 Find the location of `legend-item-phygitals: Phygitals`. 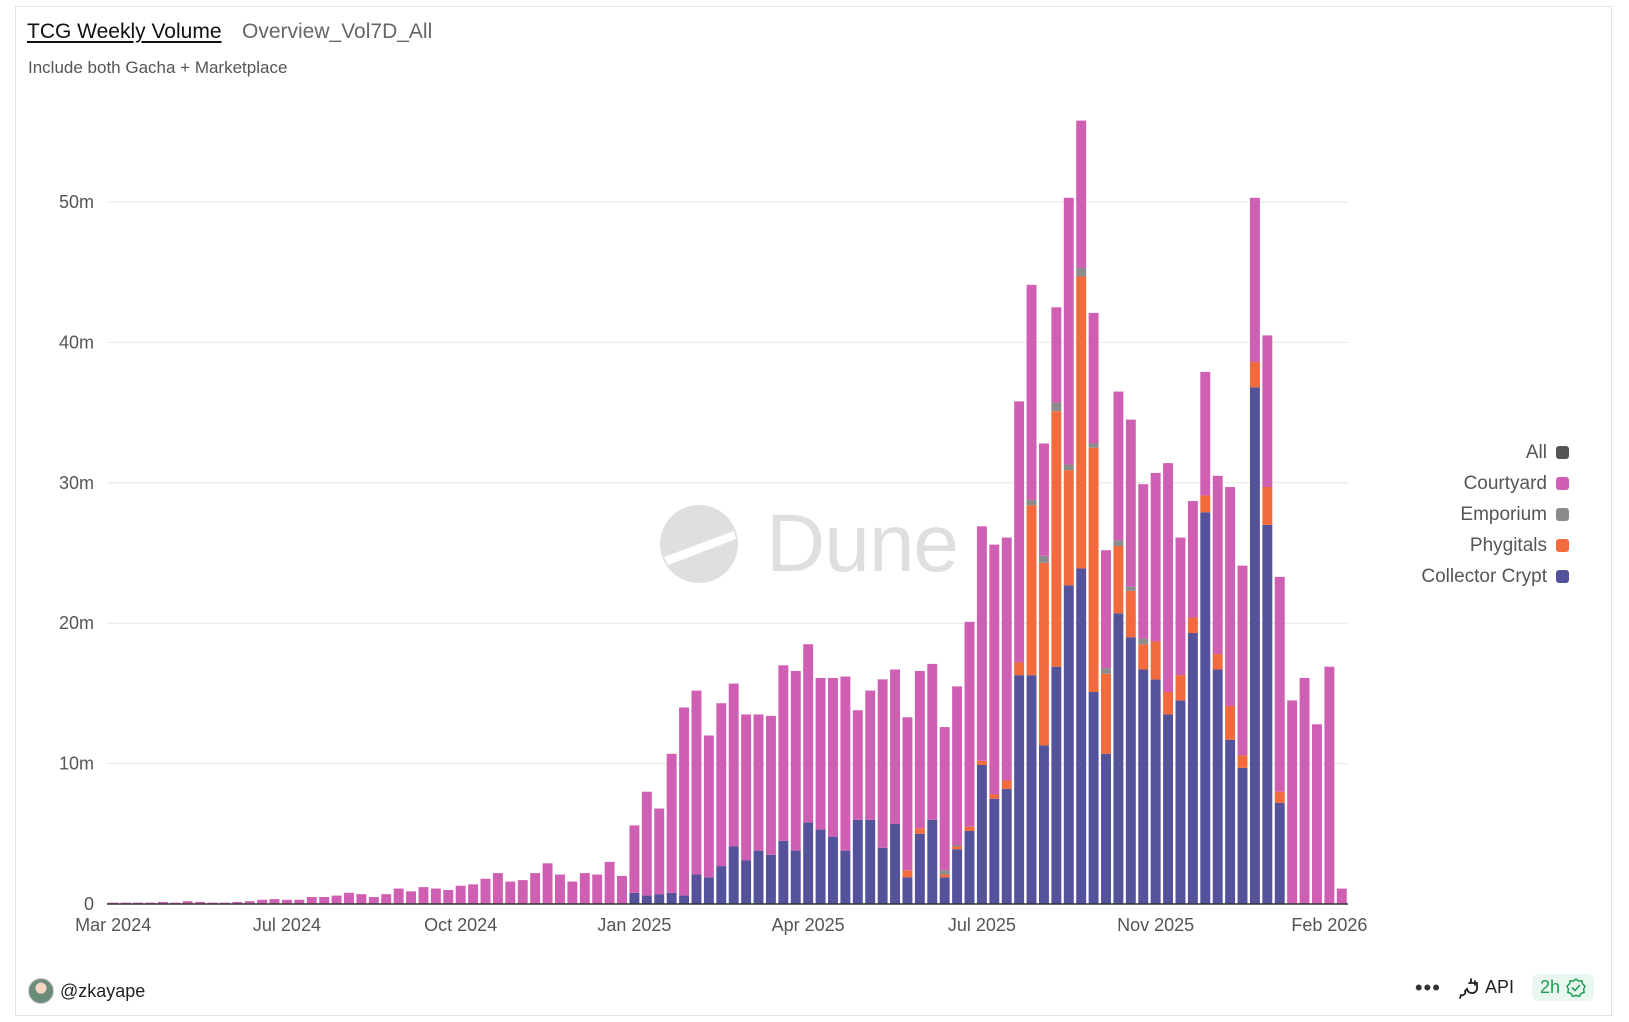

legend-item-phygitals: Phygitals is located at coordinates (1495, 545).